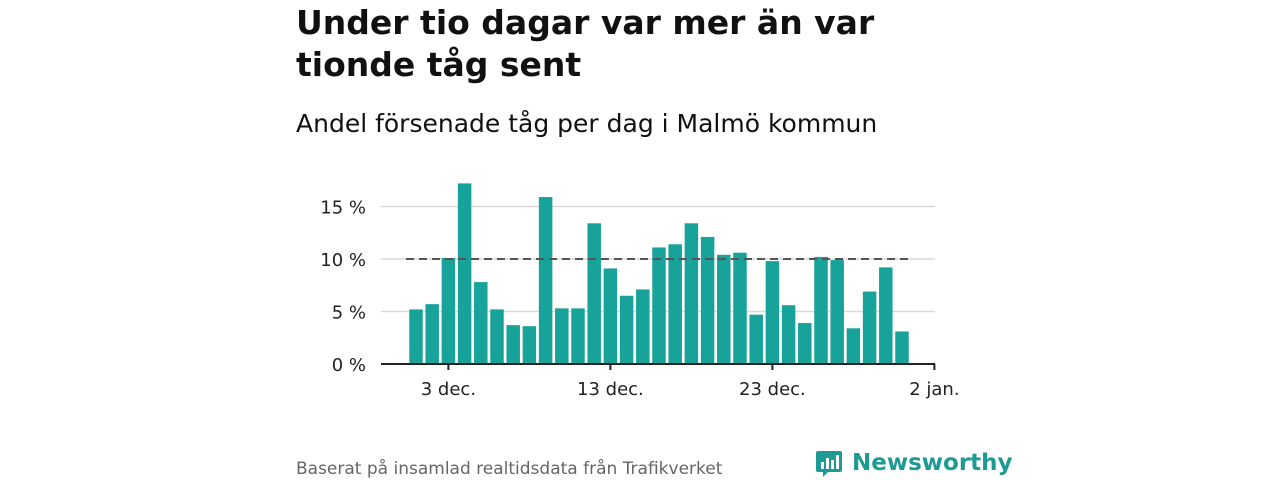 The width and height of the screenshot is (1280, 480). What do you see at coordinates (690, 389) in the screenshot?
I see `x-tick-labels: 3 dec. 13 dec. 23 dec. 2 jan.` at bounding box center [690, 389].